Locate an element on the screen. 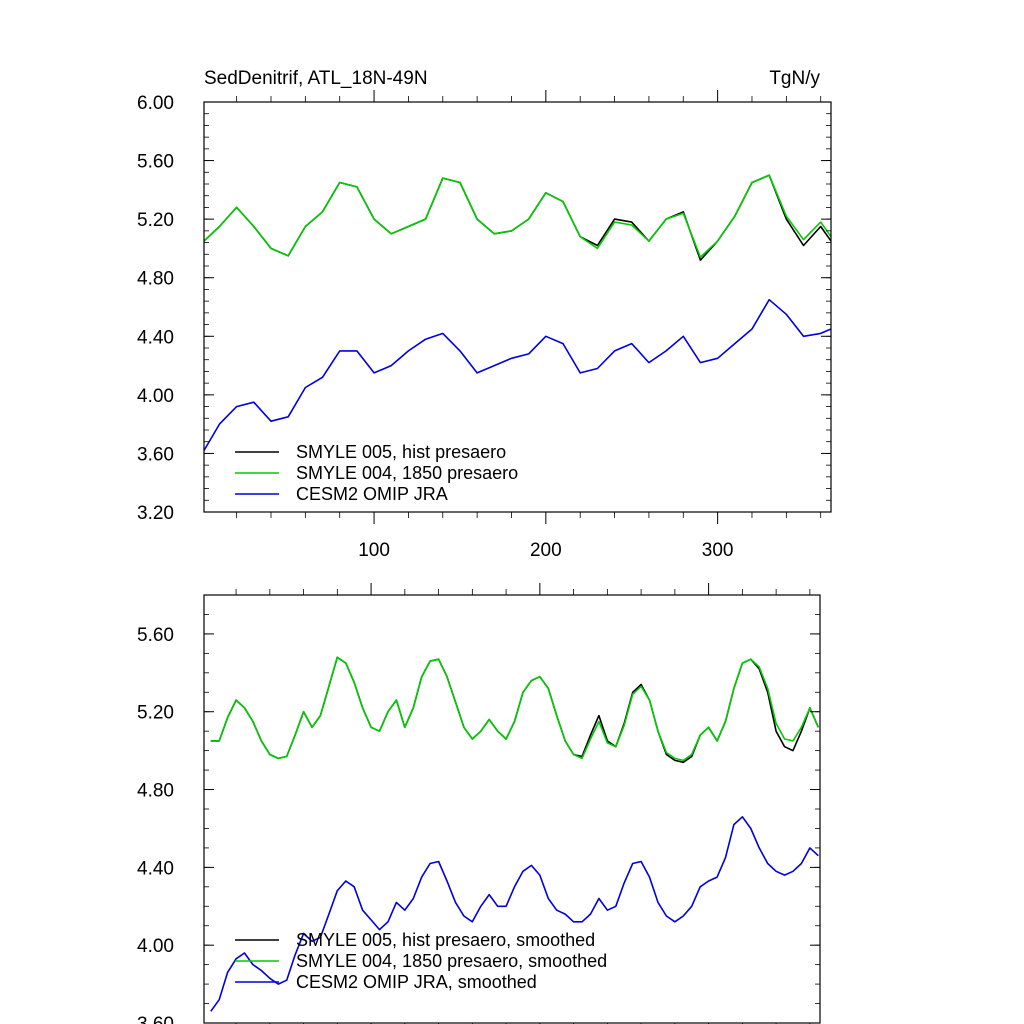 The image size is (1024, 1024). bottom-y-tick-label: 5.20 is located at coordinates (155, 713).